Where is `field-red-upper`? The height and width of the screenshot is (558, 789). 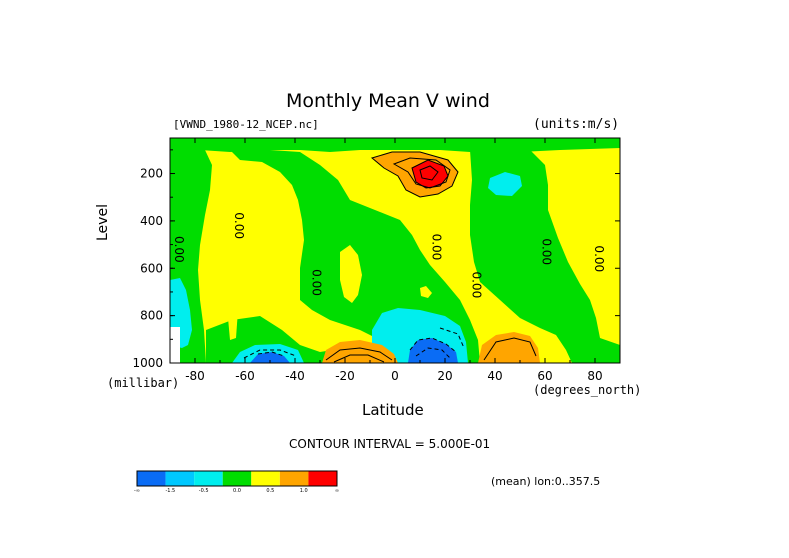 field-red-upper is located at coordinates (430, 174).